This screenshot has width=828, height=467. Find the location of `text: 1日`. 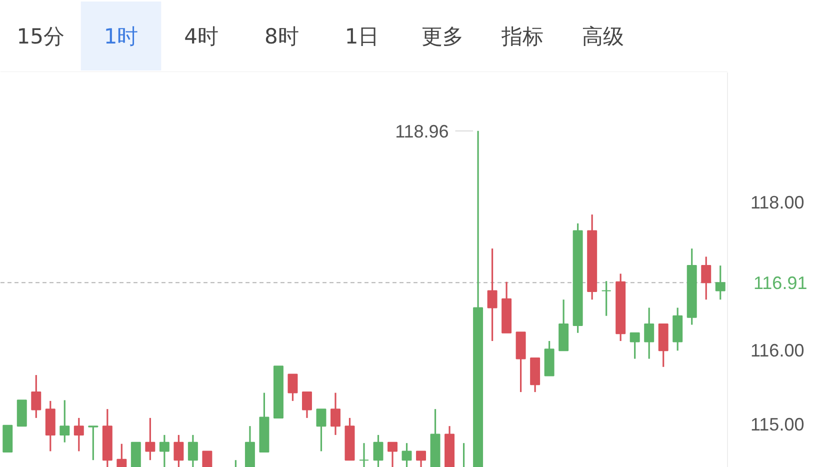

text: 1日 is located at coordinates (362, 36).